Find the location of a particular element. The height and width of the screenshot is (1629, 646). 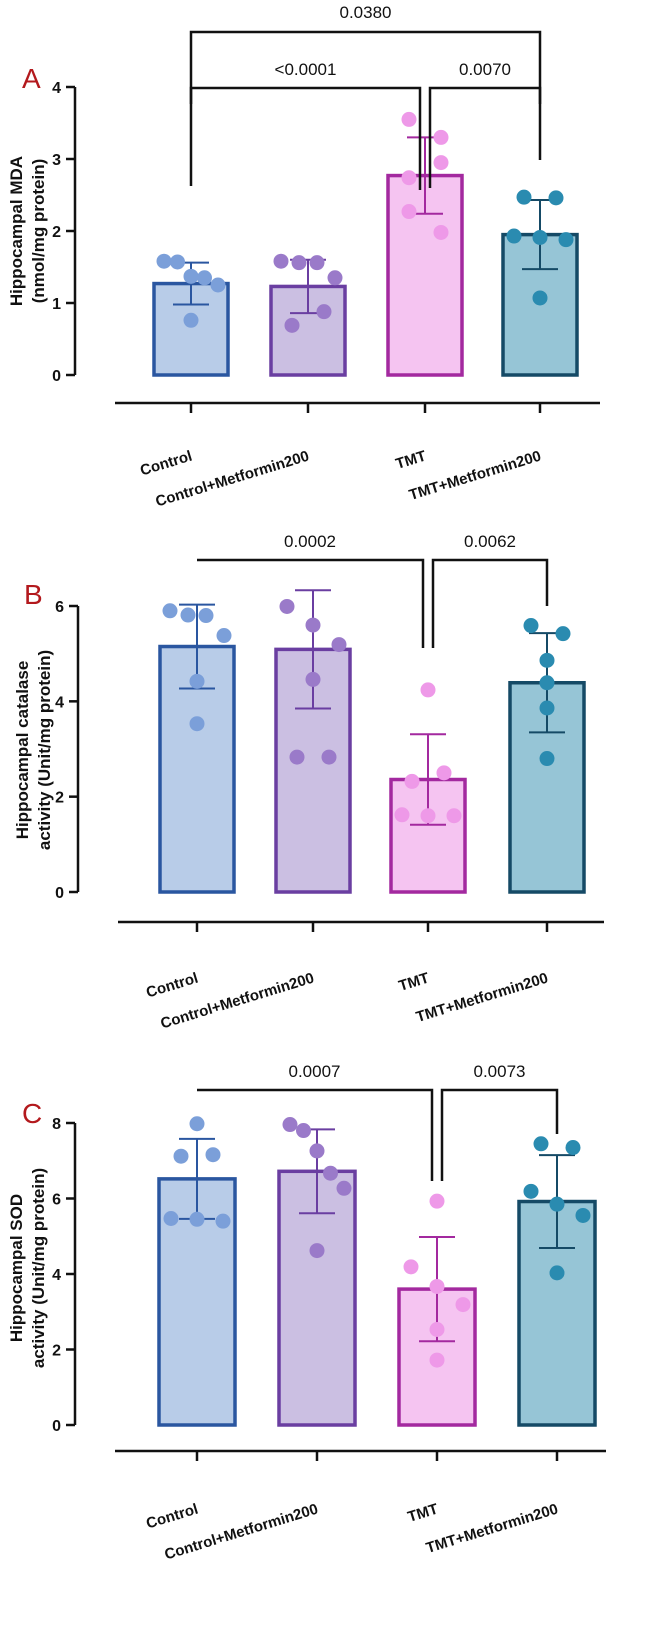

y-axis-label-line: Hippocampal SOD is located at coordinates (16, 1268).